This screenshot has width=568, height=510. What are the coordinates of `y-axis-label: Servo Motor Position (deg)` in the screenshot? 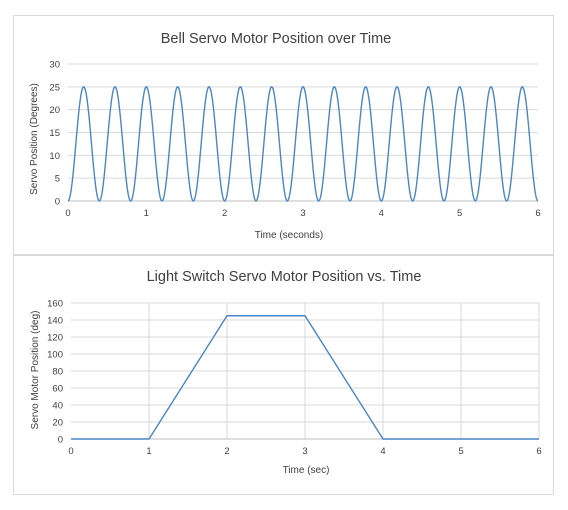 It's located at (35, 370).